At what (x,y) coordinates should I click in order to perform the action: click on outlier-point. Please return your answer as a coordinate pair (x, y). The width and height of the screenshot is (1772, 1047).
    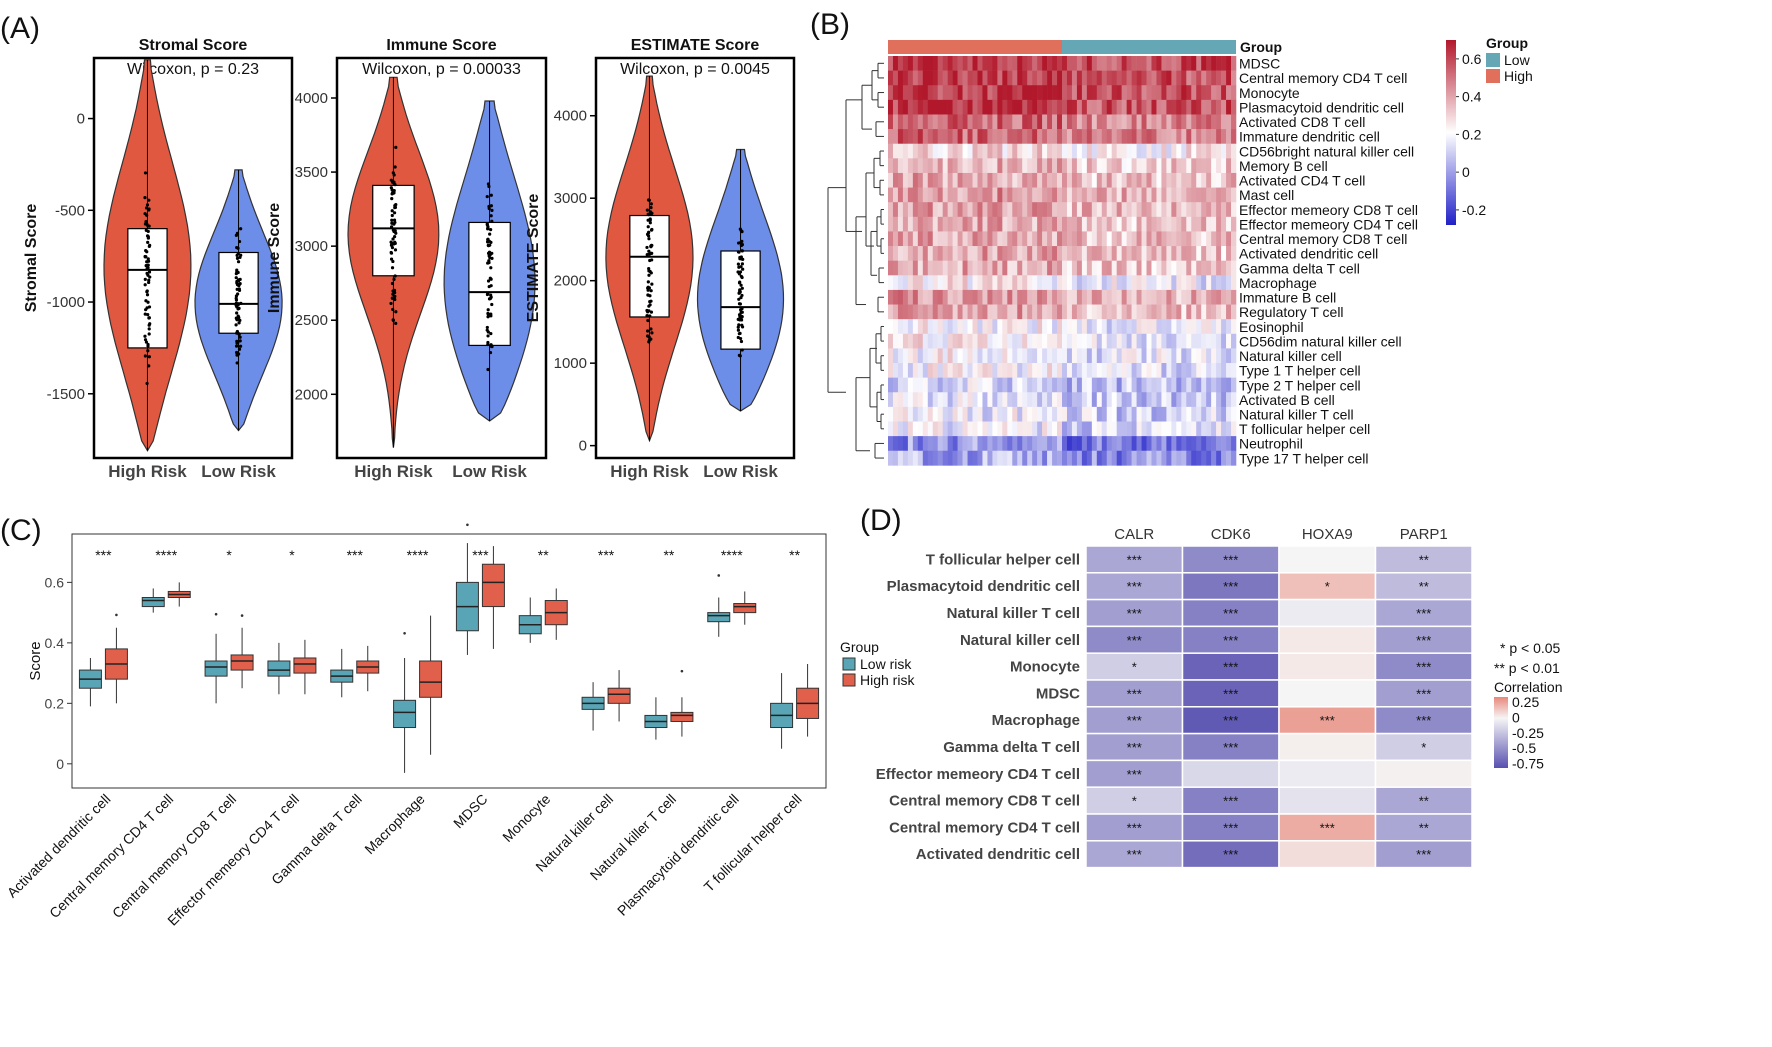
    Looking at the image, I should click on (404, 633).